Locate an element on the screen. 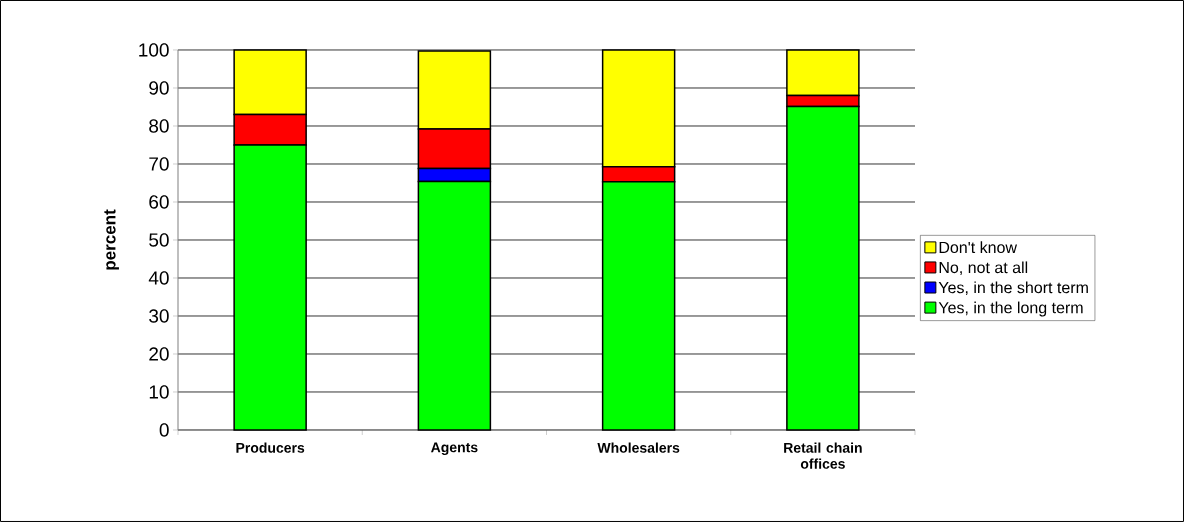  legend-label: Yes, in the short term is located at coordinates (1013, 288).